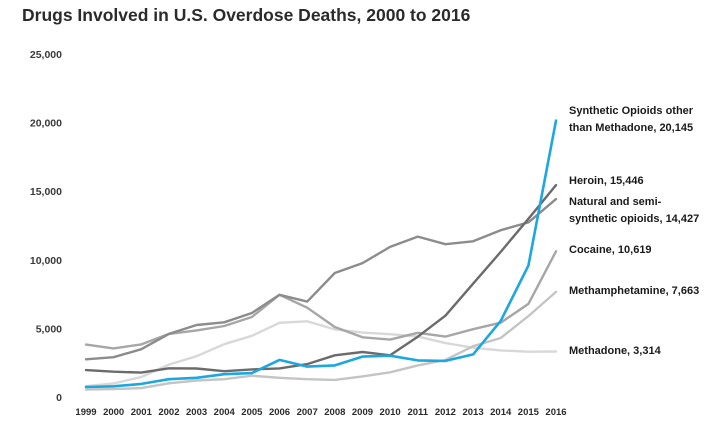 This screenshot has height=435, width=726. What do you see at coordinates (59, 398) in the screenshot?
I see `y-tick-label: 0` at bounding box center [59, 398].